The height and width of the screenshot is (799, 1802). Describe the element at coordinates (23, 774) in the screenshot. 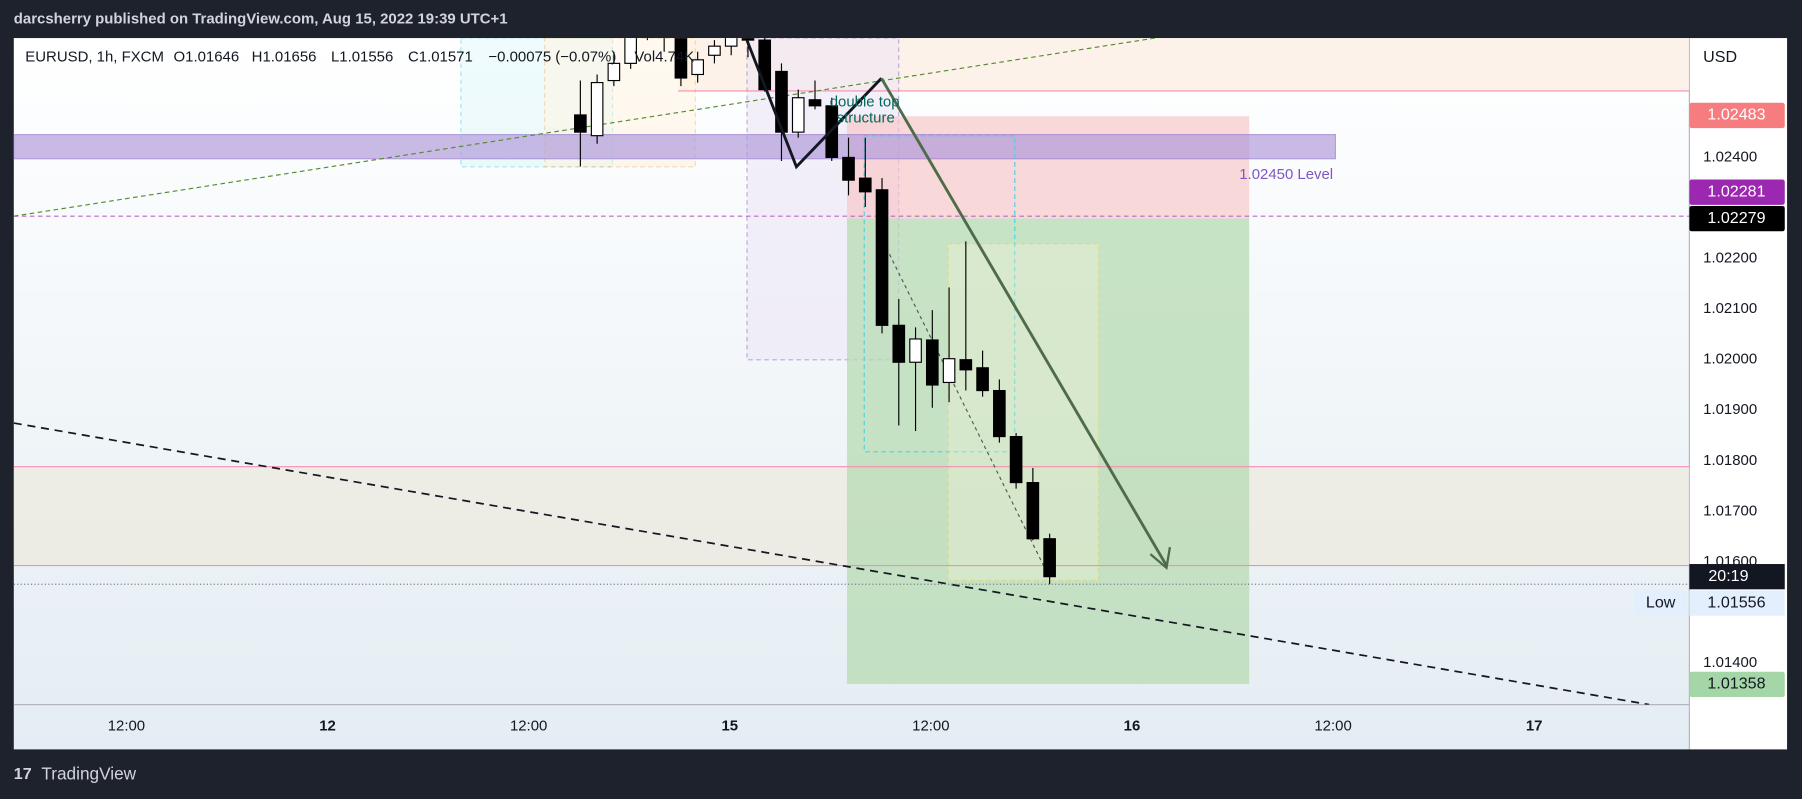

I see `logo-mark: 17` at that location.